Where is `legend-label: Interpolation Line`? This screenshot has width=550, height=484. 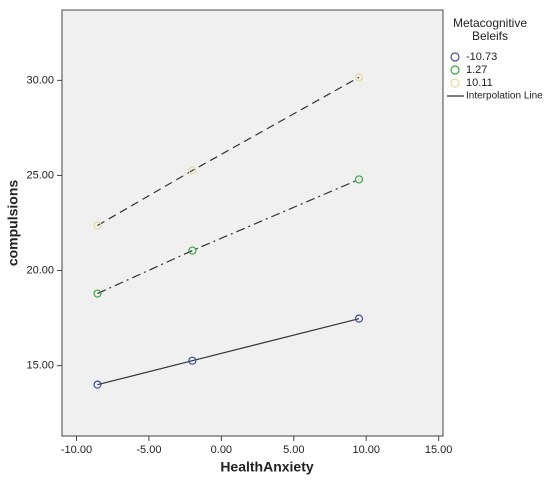 legend-label: Interpolation Line is located at coordinates (504, 96).